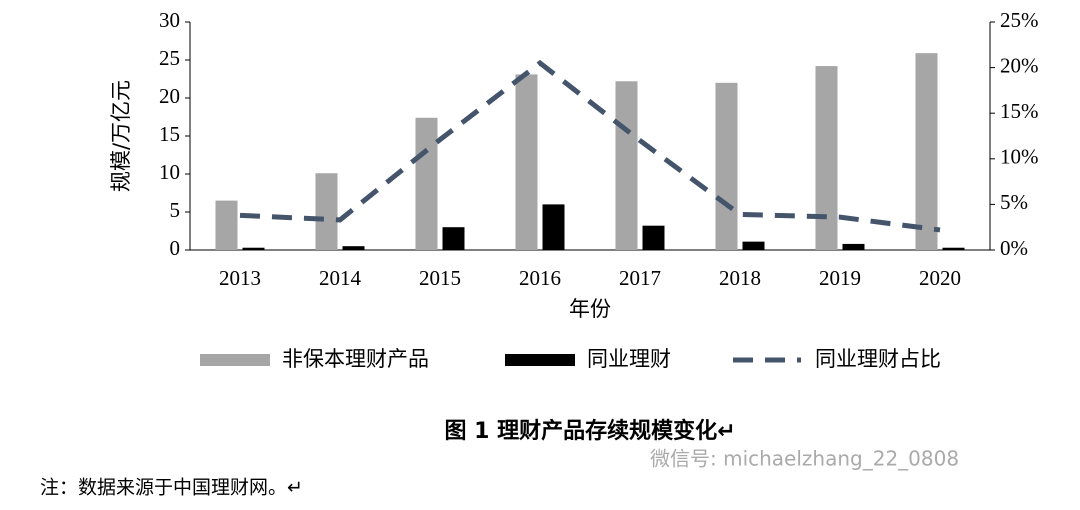 The width and height of the screenshot is (1080, 510). Describe the element at coordinates (169, 20) in the screenshot. I see `y-tick-label: 30` at that location.